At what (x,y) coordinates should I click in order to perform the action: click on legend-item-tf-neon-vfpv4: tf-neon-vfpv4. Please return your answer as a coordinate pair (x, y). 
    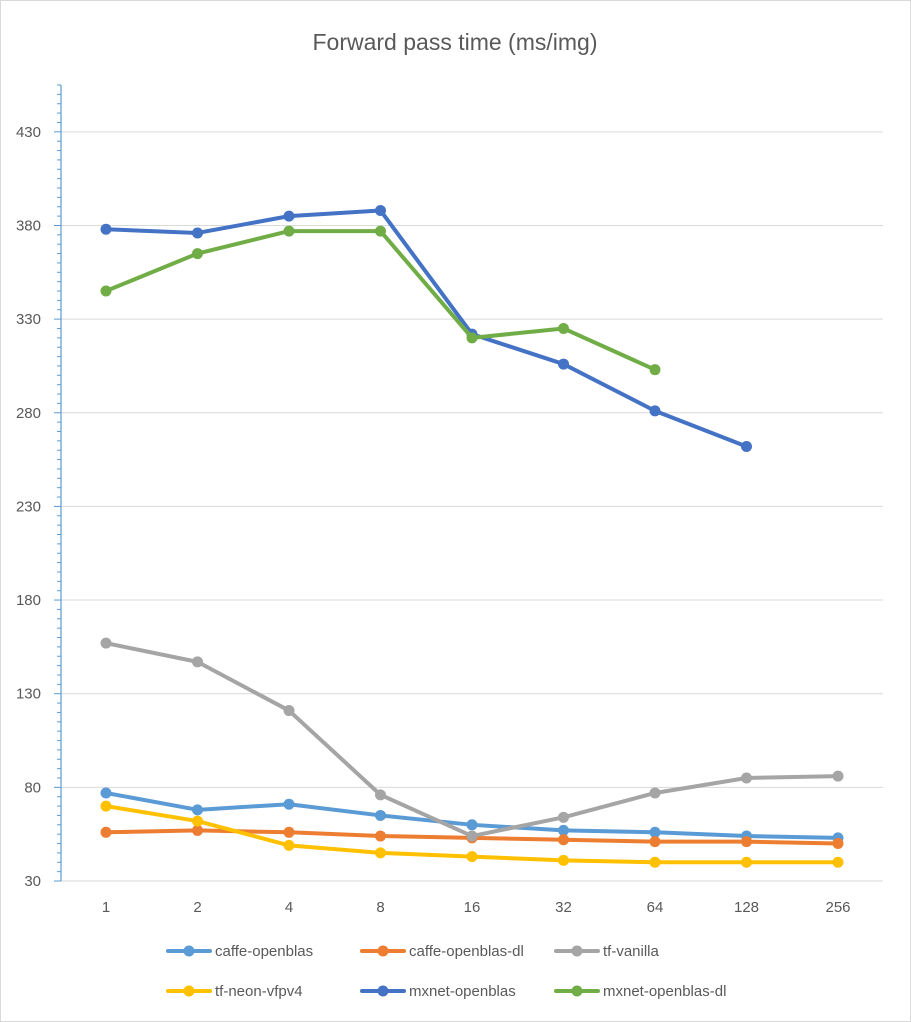
    Looking at the image, I should click on (234, 991).